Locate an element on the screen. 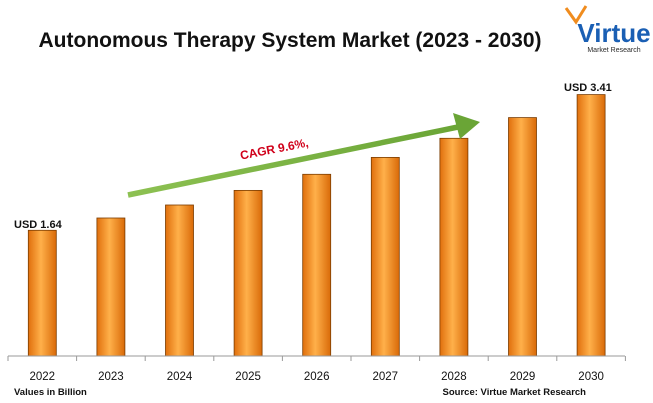 The height and width of the screenshot is (403, 653). bar-2023 is located at coordinates (111, 287).